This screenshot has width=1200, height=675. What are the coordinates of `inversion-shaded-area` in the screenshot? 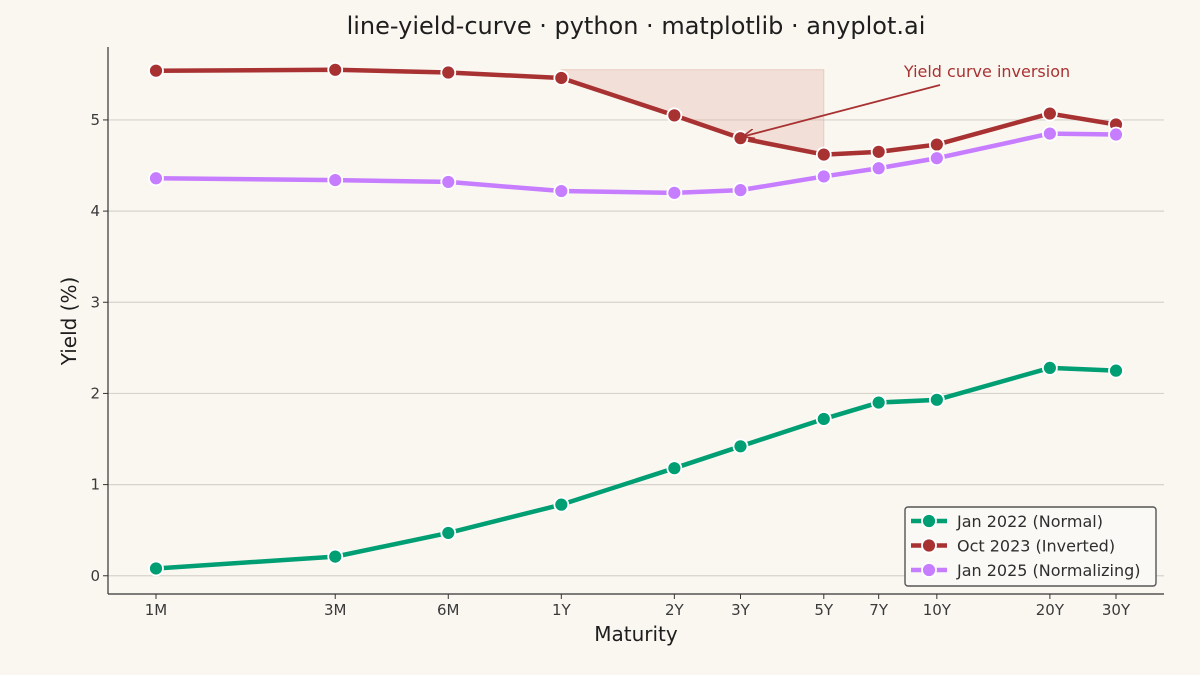 It's located at (692, 112).